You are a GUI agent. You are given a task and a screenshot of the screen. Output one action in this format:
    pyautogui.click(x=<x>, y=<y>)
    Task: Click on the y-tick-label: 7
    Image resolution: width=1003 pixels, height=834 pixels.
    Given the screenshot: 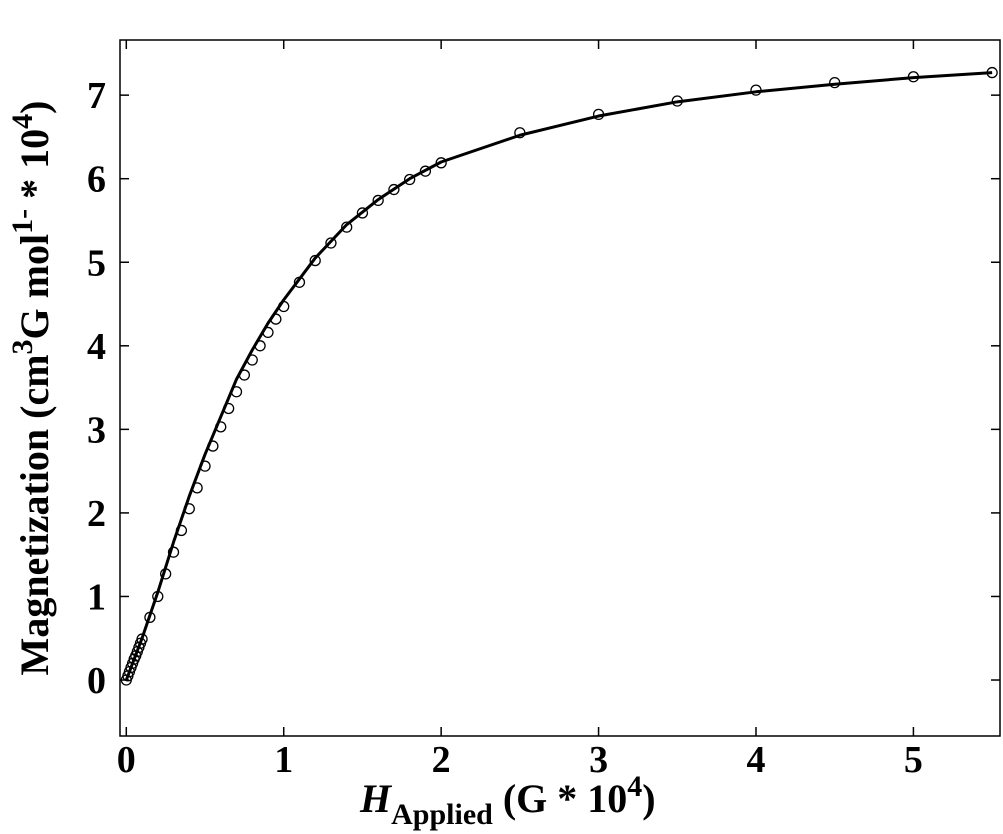 What is the action you would take?
    pyautogui.click(x=96, y=96)
    